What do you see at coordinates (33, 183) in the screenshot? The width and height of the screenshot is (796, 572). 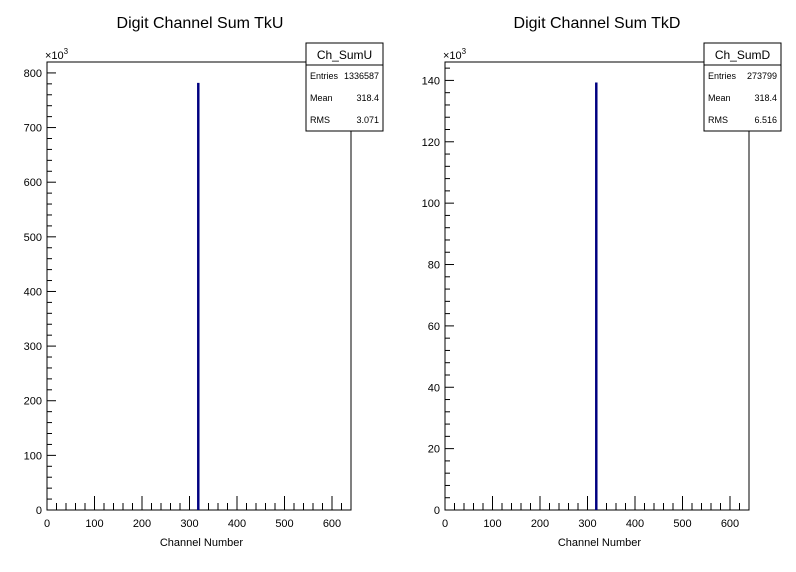 I see `y-tick-label: 600` at bounding box center [33, 183].